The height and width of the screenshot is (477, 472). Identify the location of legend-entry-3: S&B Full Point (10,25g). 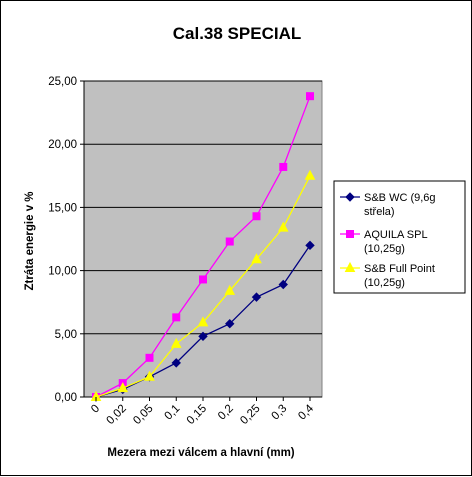
(387, 275).